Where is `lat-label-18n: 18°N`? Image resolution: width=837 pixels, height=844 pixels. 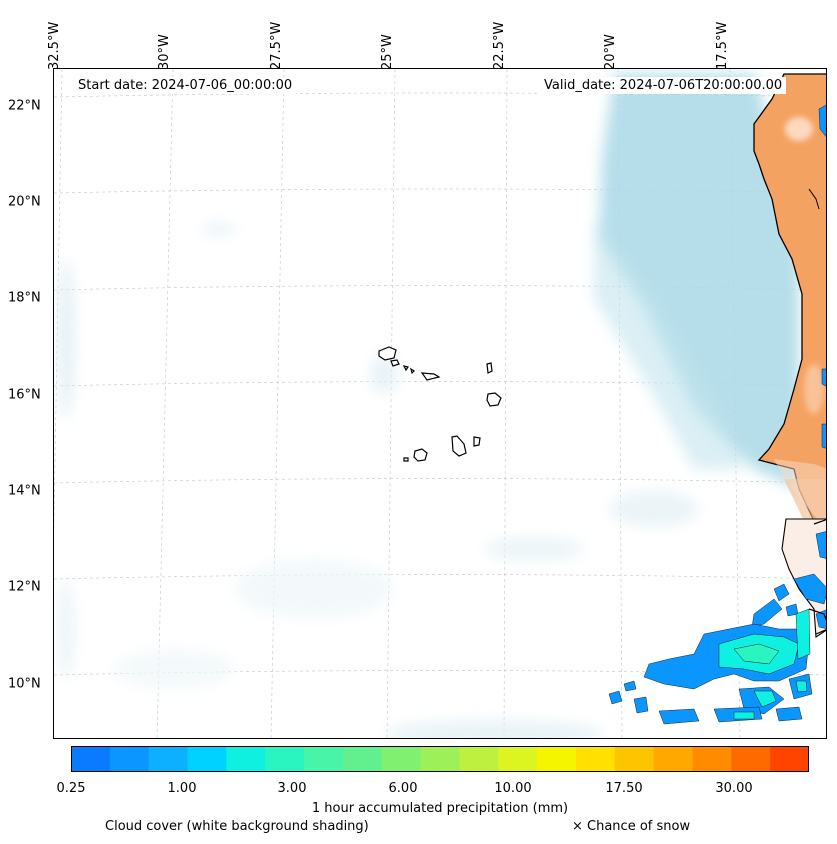 lat-label-18n: 18°N is located at coordinates (24, 298).